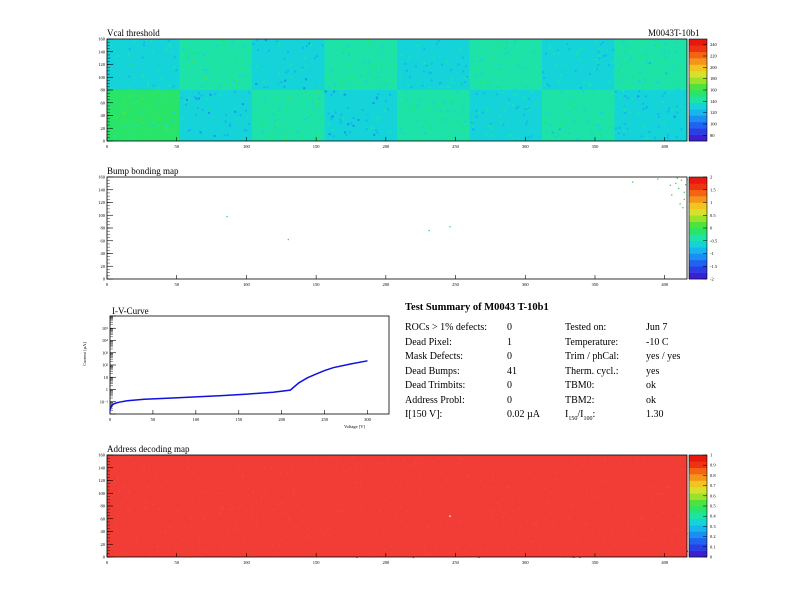  What do you see at coordinates (424, 414) in the screenshot?
I see `summary-left-label: I[150 V]:` at bounding box center [424, 414].